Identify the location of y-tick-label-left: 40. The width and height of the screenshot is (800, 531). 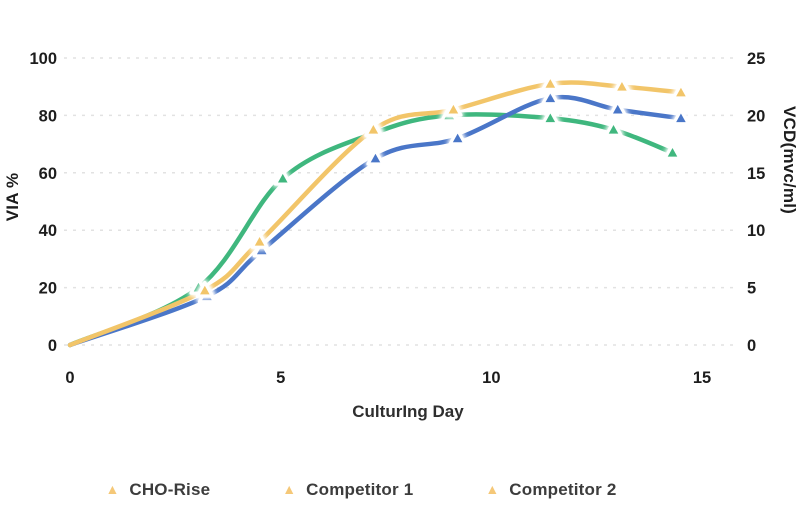
(48, 231).